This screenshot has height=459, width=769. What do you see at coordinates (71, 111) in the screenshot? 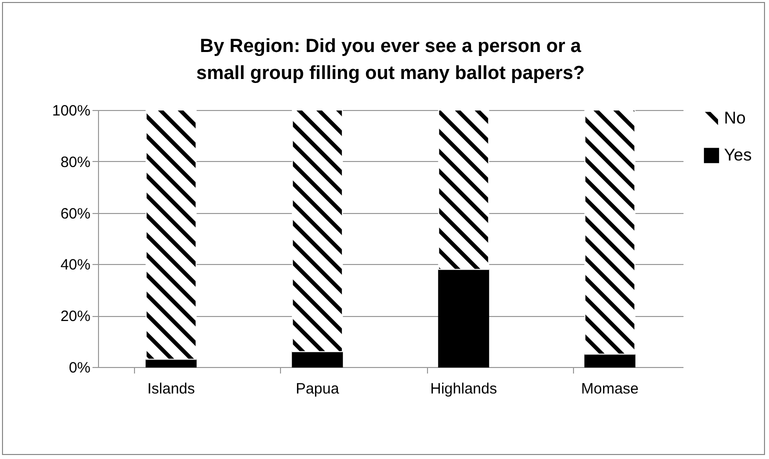
I see `y-tick-label: 100%` at bounding box center [71, 111].